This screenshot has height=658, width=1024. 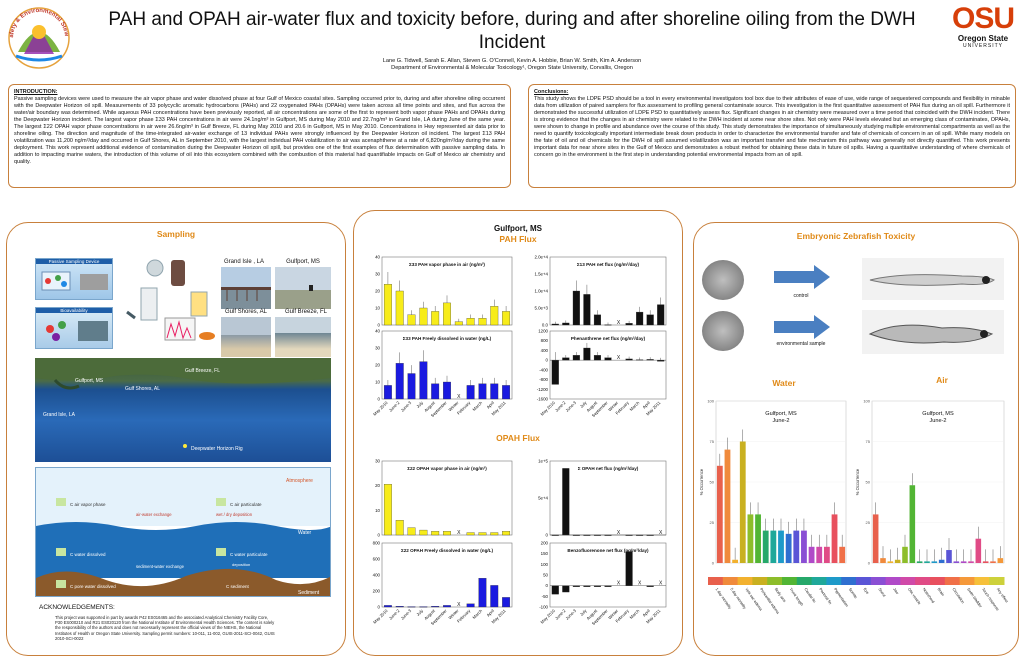 I want to click on y-tick-label: -1200, so click(x=543, y=389).